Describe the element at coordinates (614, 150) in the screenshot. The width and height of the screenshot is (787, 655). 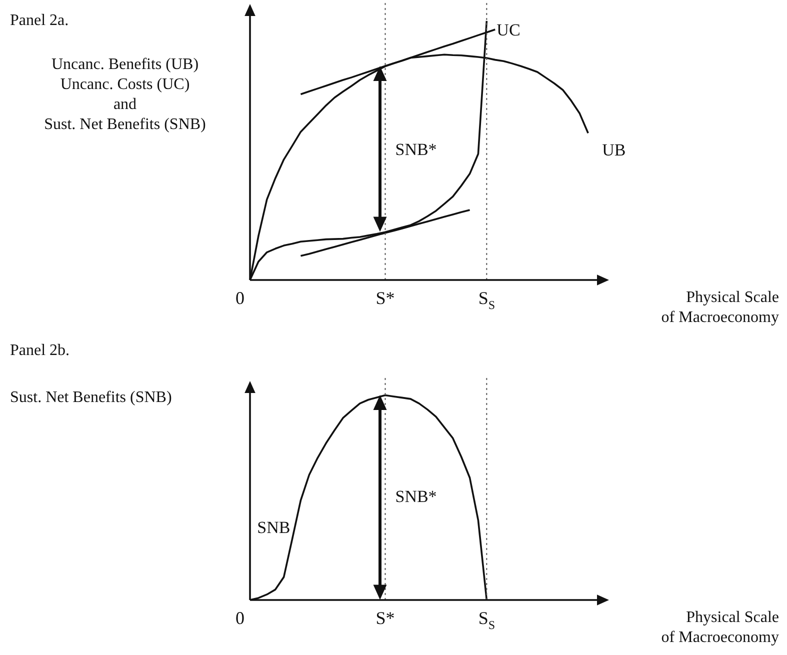
I see `series-label: UB` at that location.